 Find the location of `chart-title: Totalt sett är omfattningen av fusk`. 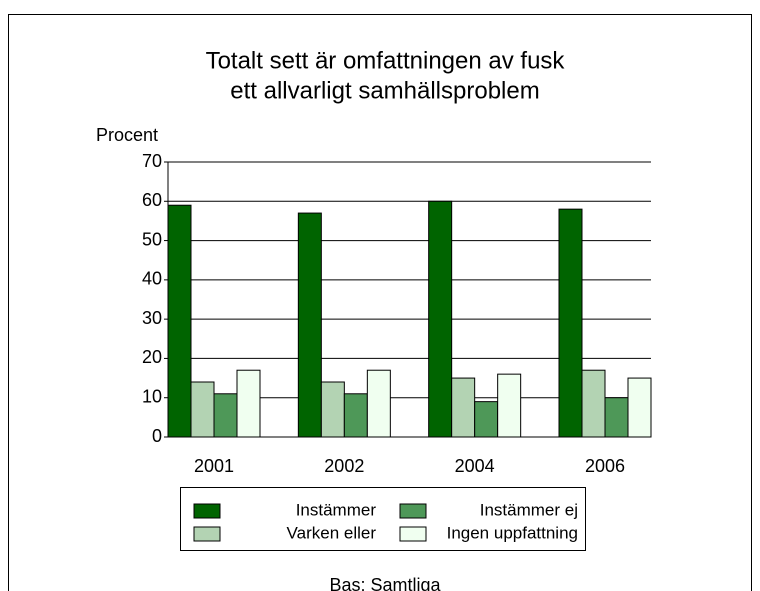

chart-title: Totalt sett är omfattningen av fusk is located at coordinates (386, 60).